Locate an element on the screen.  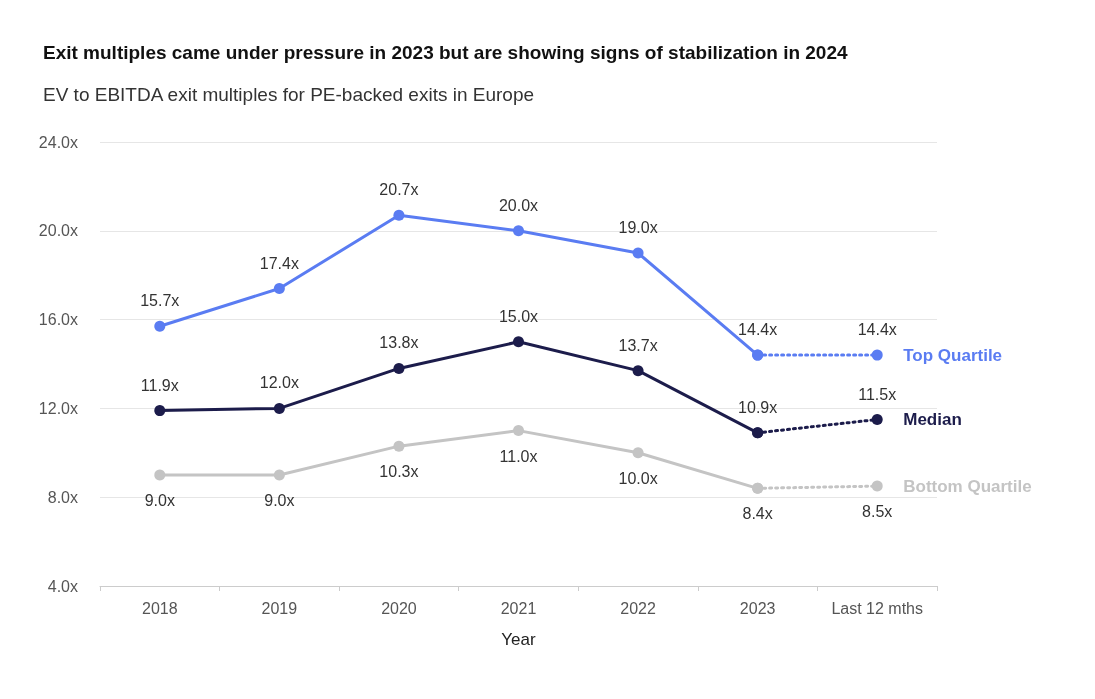
x-tick-label: 2022 is located at coordinates (638, 608).